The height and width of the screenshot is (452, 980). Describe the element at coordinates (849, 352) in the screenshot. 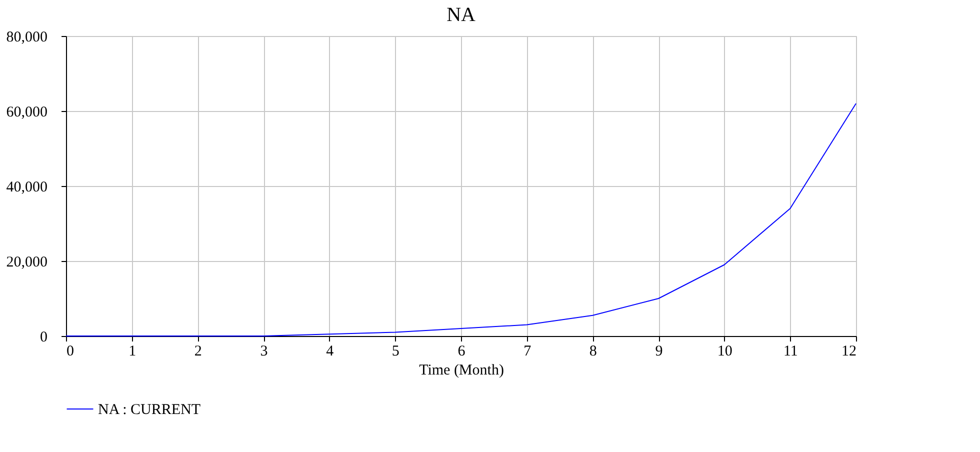

I see `x-tick-label: 12` at that location.